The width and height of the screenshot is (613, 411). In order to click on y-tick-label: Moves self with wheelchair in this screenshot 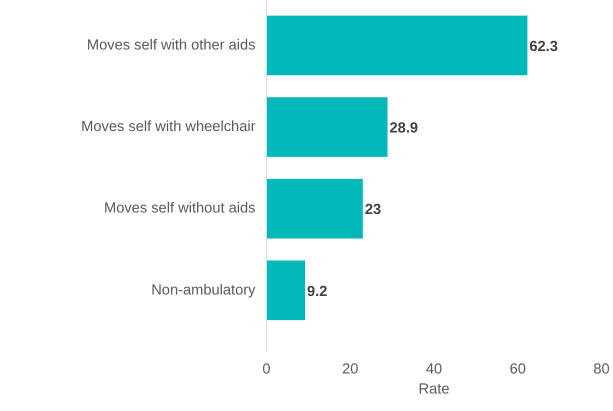, I will do `click(168, 127)`.